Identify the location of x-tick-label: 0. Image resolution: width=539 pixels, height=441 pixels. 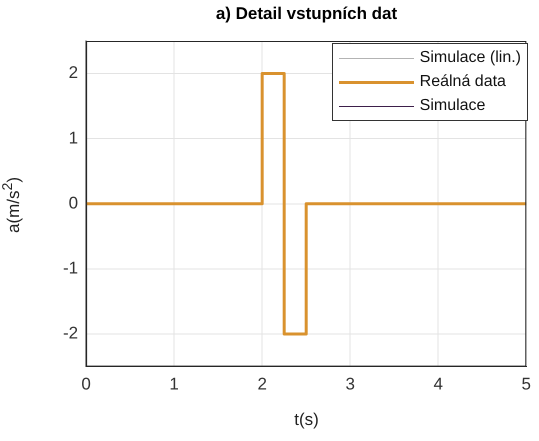
(86, 384).